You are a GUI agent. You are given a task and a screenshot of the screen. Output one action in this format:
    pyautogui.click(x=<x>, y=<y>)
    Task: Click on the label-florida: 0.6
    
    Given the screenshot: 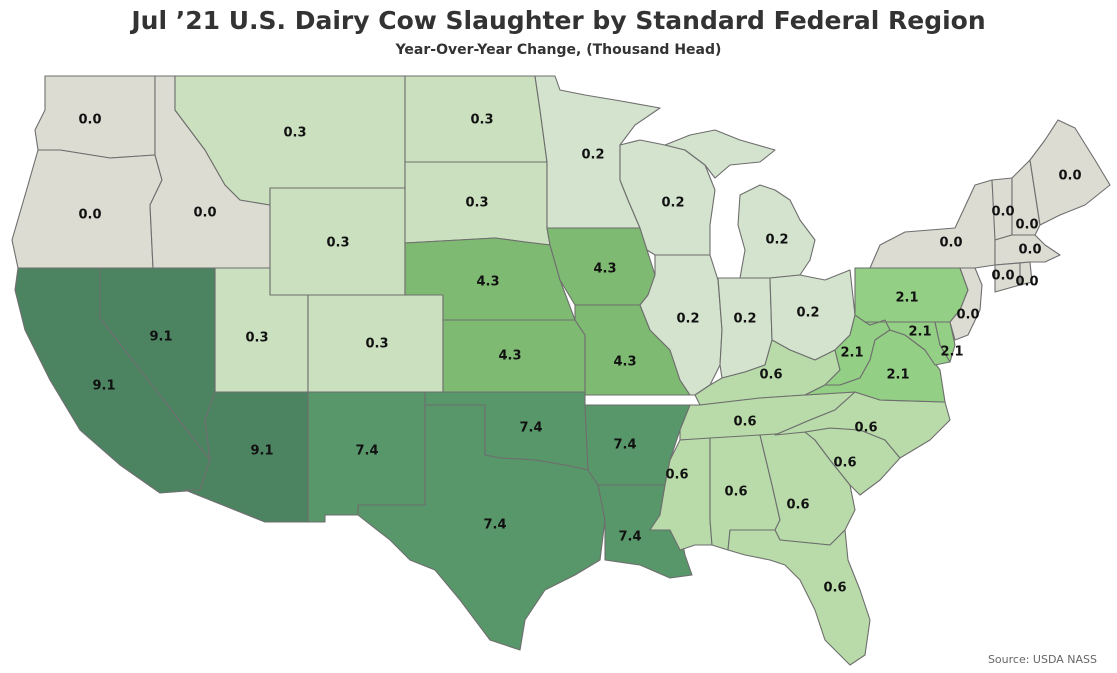 What is the action you would take?
    pyautogui.click(x=834, y=588)
    